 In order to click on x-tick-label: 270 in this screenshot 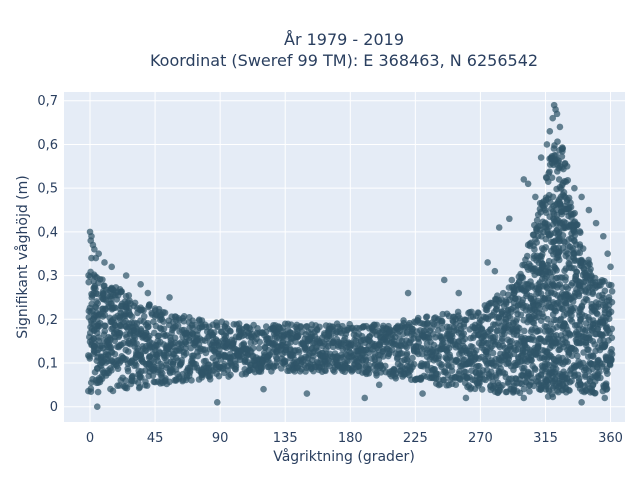, I will do `click(480, 438)`.